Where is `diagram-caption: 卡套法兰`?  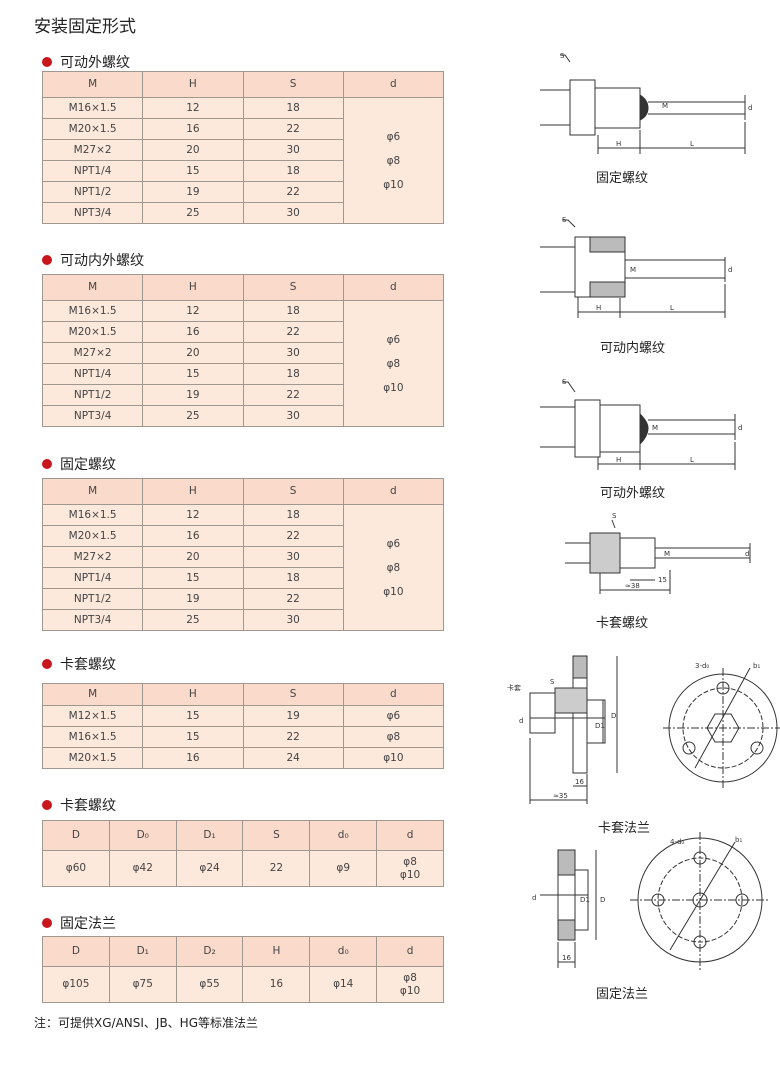
diagram-caption: 卡套法兰 is located at coordinates (624, 828).